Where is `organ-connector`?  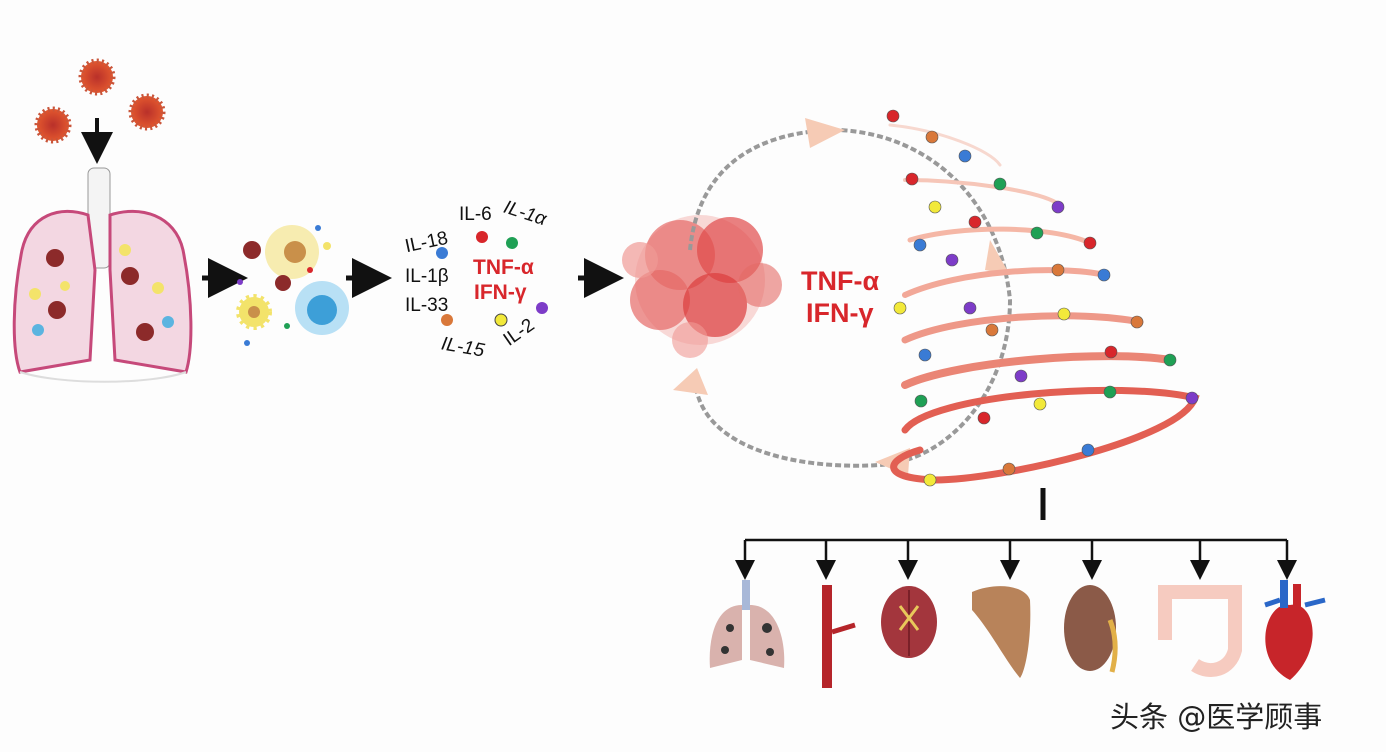 organ-connector is located at coordinates (1016, 534).